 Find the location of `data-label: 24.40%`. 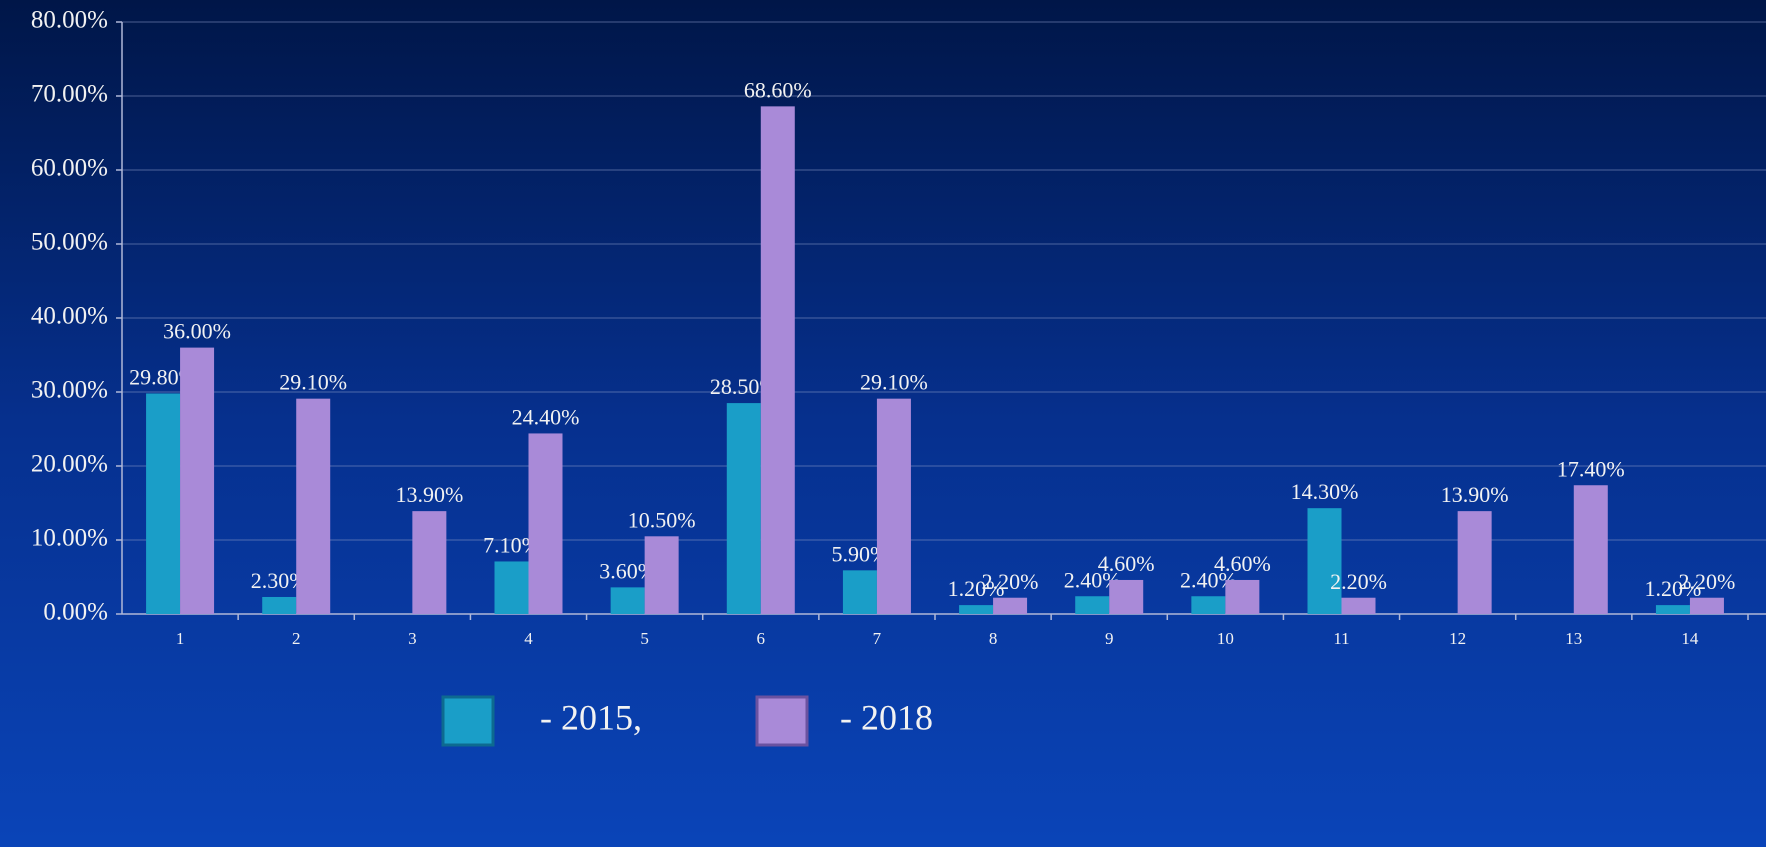

data-label: 24.40% is located at coordinates (546, 416).